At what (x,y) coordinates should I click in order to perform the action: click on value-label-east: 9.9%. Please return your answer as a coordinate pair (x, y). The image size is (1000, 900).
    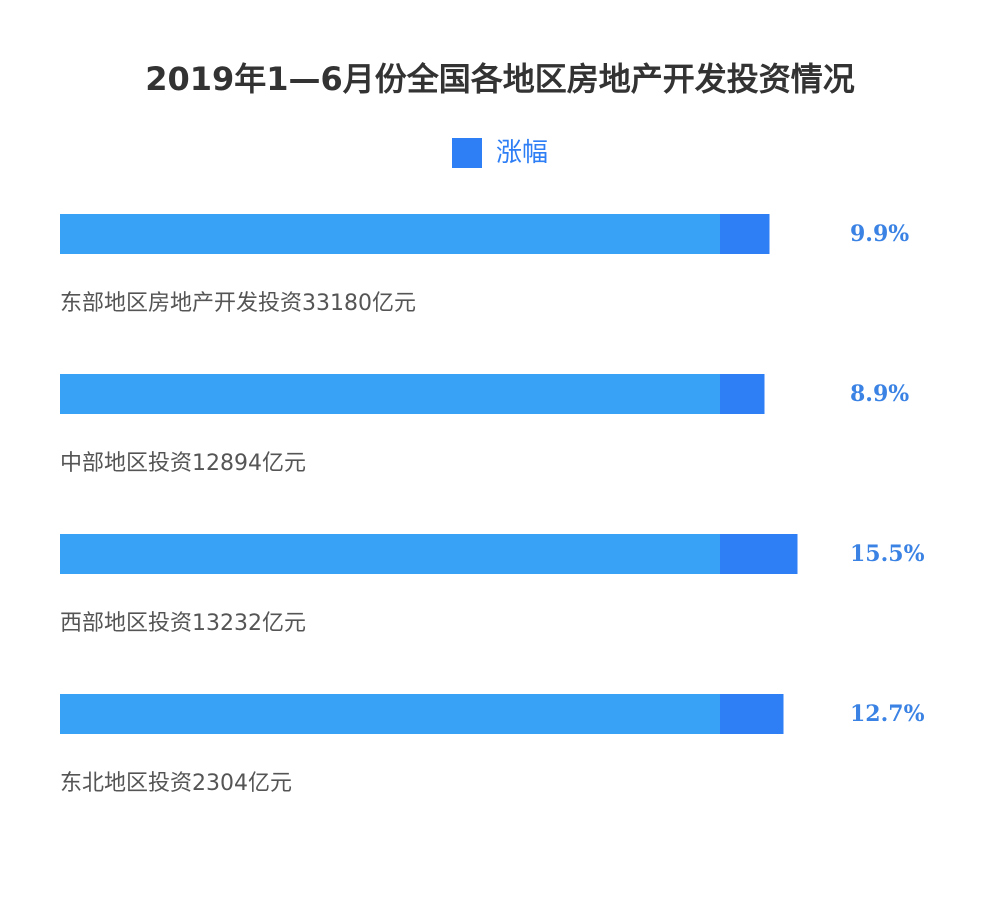
    Looking at the image, I should click on (880, 234).